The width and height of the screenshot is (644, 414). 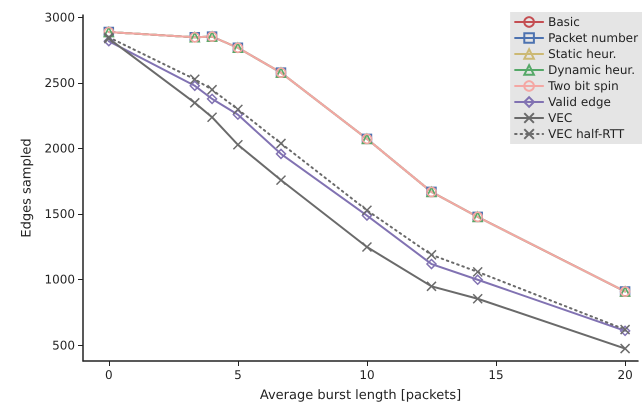 I want to click on x-tick-label: 15, so click(x=496, y=375).